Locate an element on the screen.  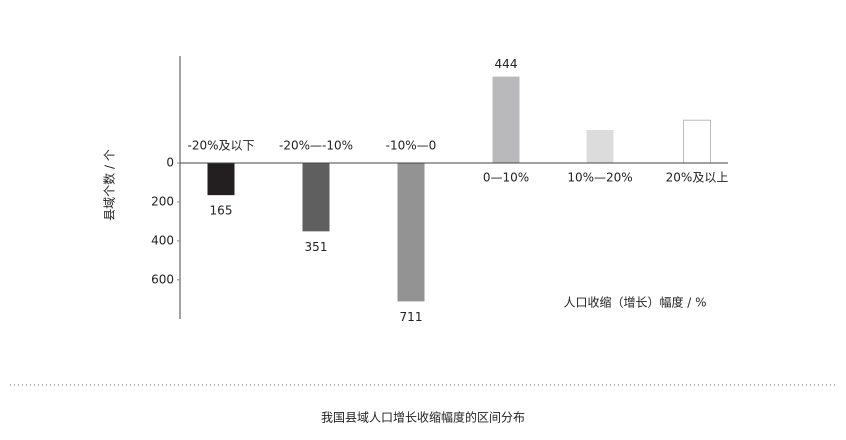
x-tick-label: 10%—20% is located at coordinates (599, 178).